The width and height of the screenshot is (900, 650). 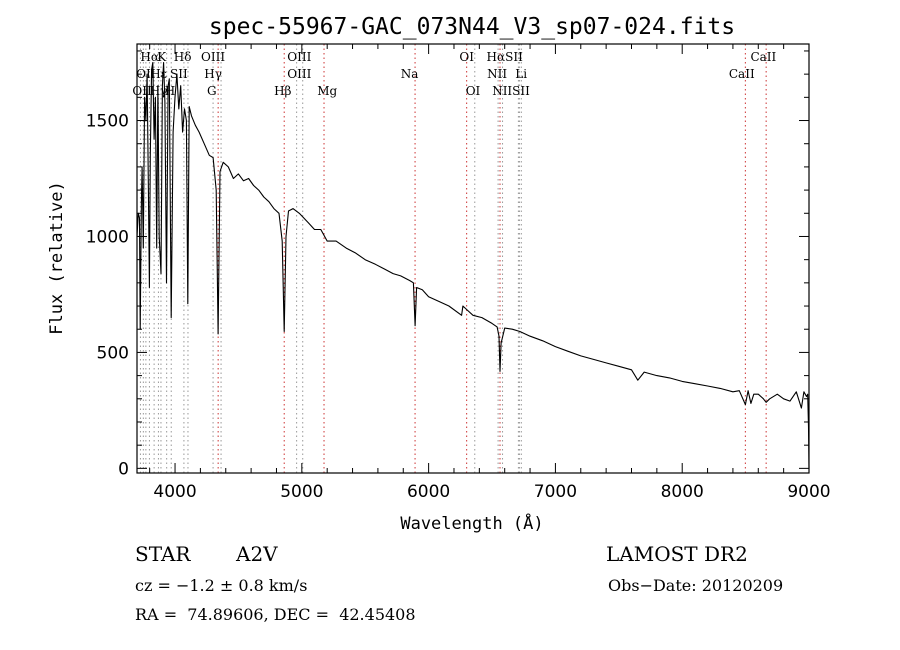 What do you see at coordinates (677, 554) in the screenshot?
I see `survey-name: LAMOST DR2` at bounding box center [677, 554].